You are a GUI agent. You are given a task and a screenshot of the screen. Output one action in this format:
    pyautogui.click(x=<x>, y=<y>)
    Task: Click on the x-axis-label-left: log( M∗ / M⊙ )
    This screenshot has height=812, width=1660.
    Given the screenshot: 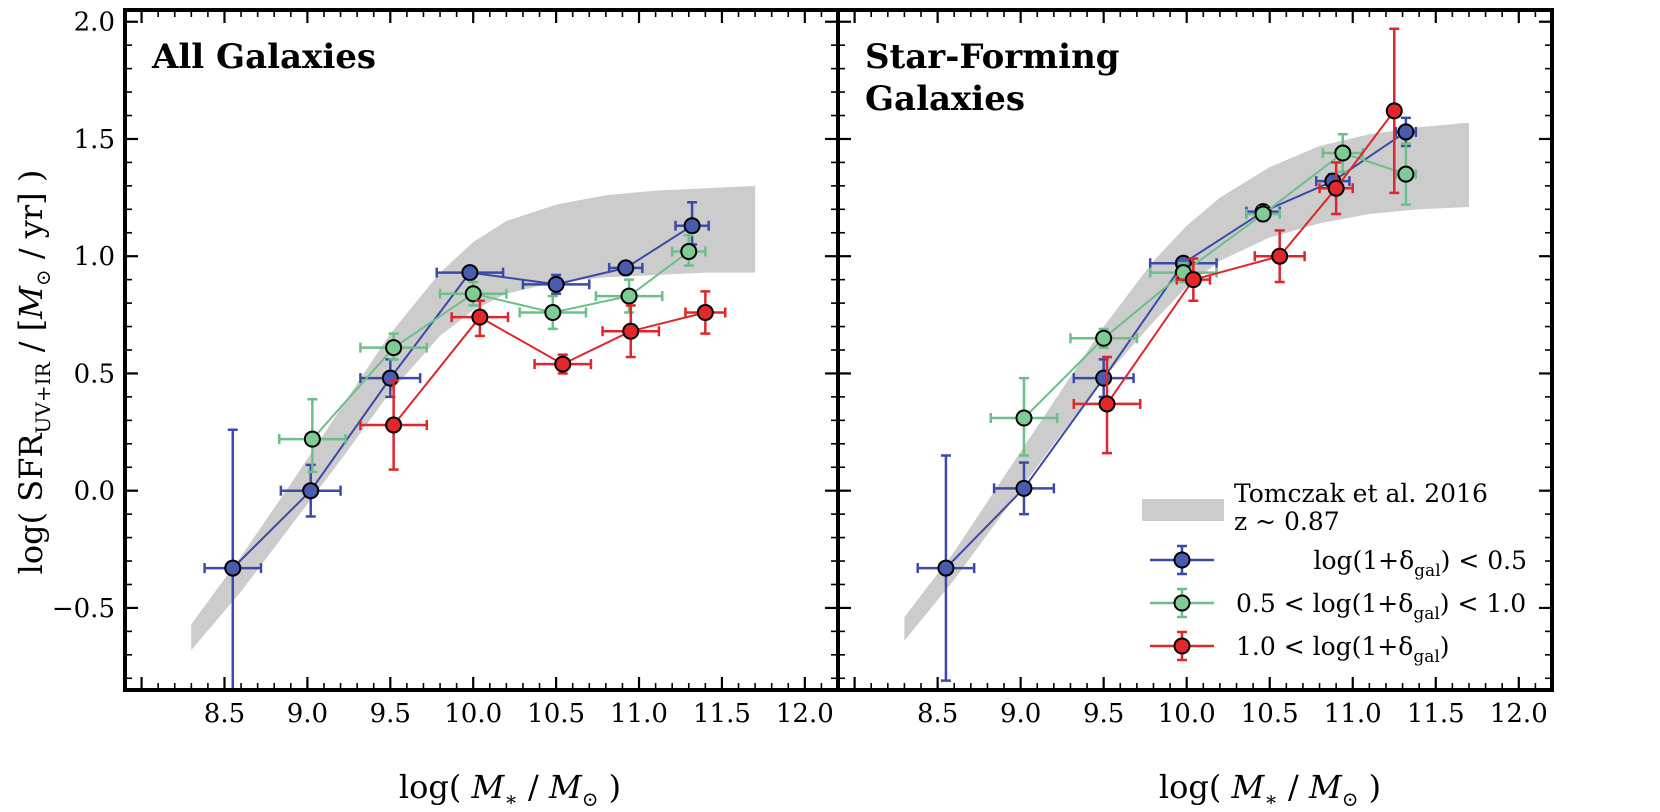 What is the action you would take?
    pyautogui.click(x=510, y=789)
    